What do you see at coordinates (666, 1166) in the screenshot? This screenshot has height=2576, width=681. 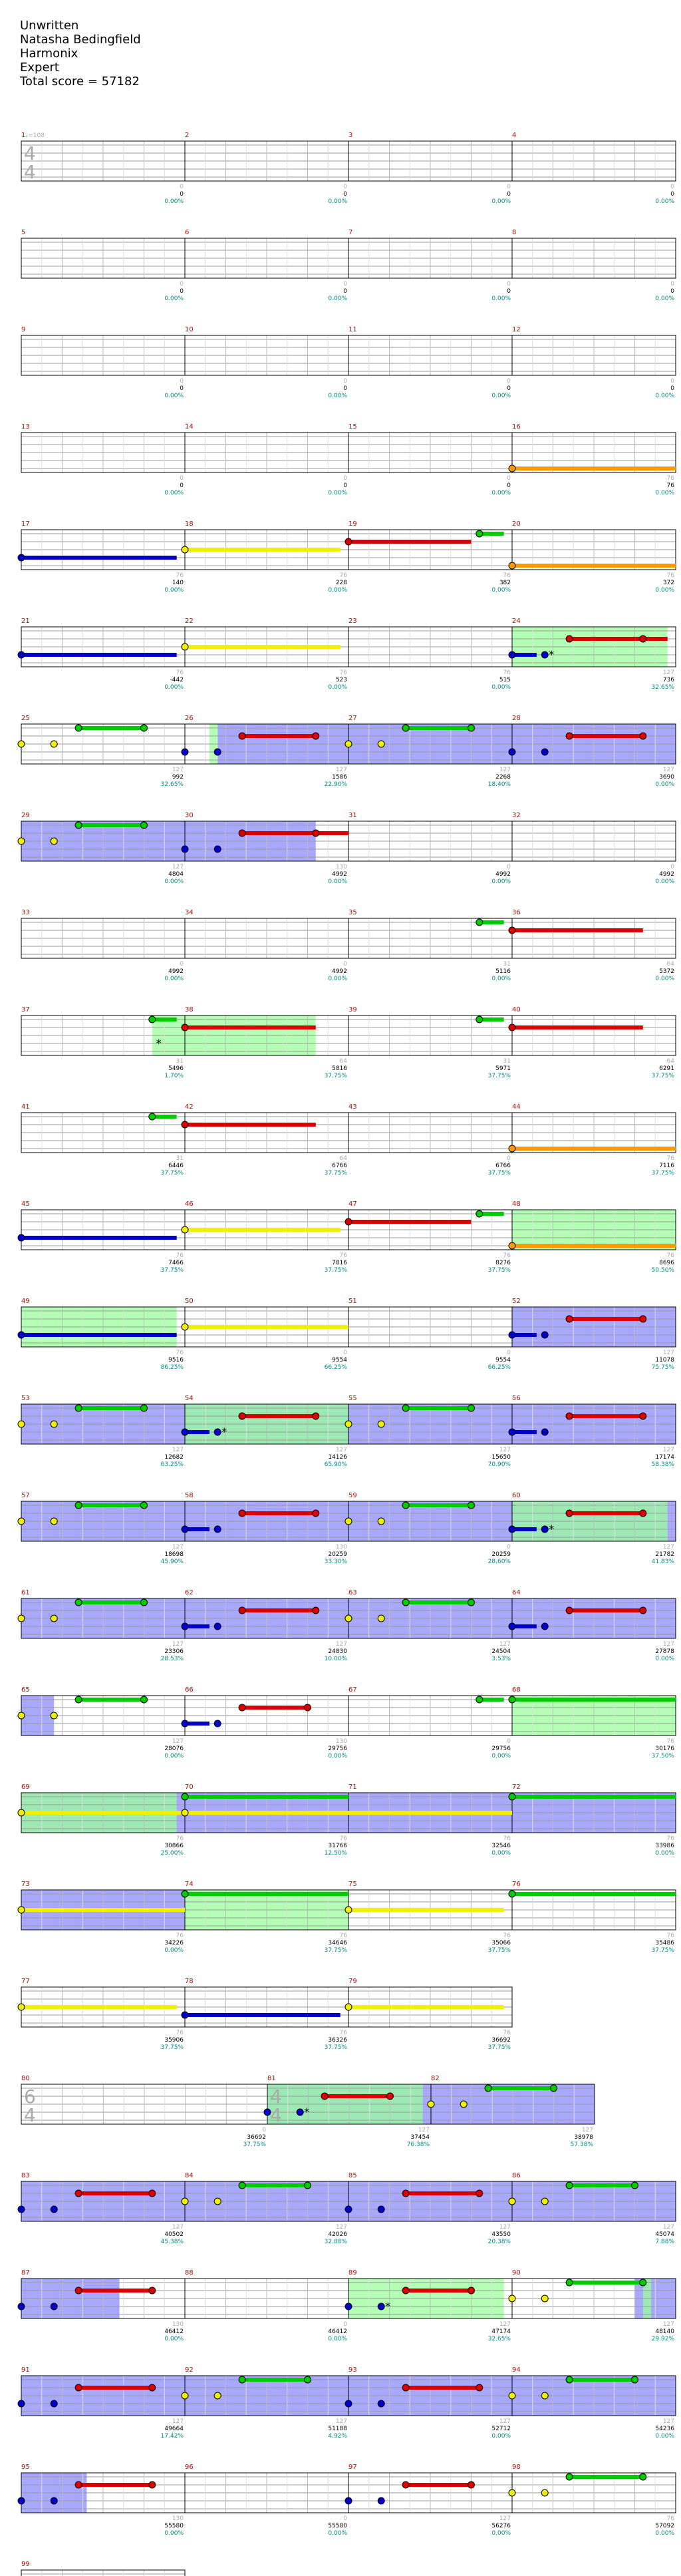 I see `running-score: 7116` at bounding box center [666, 1166].